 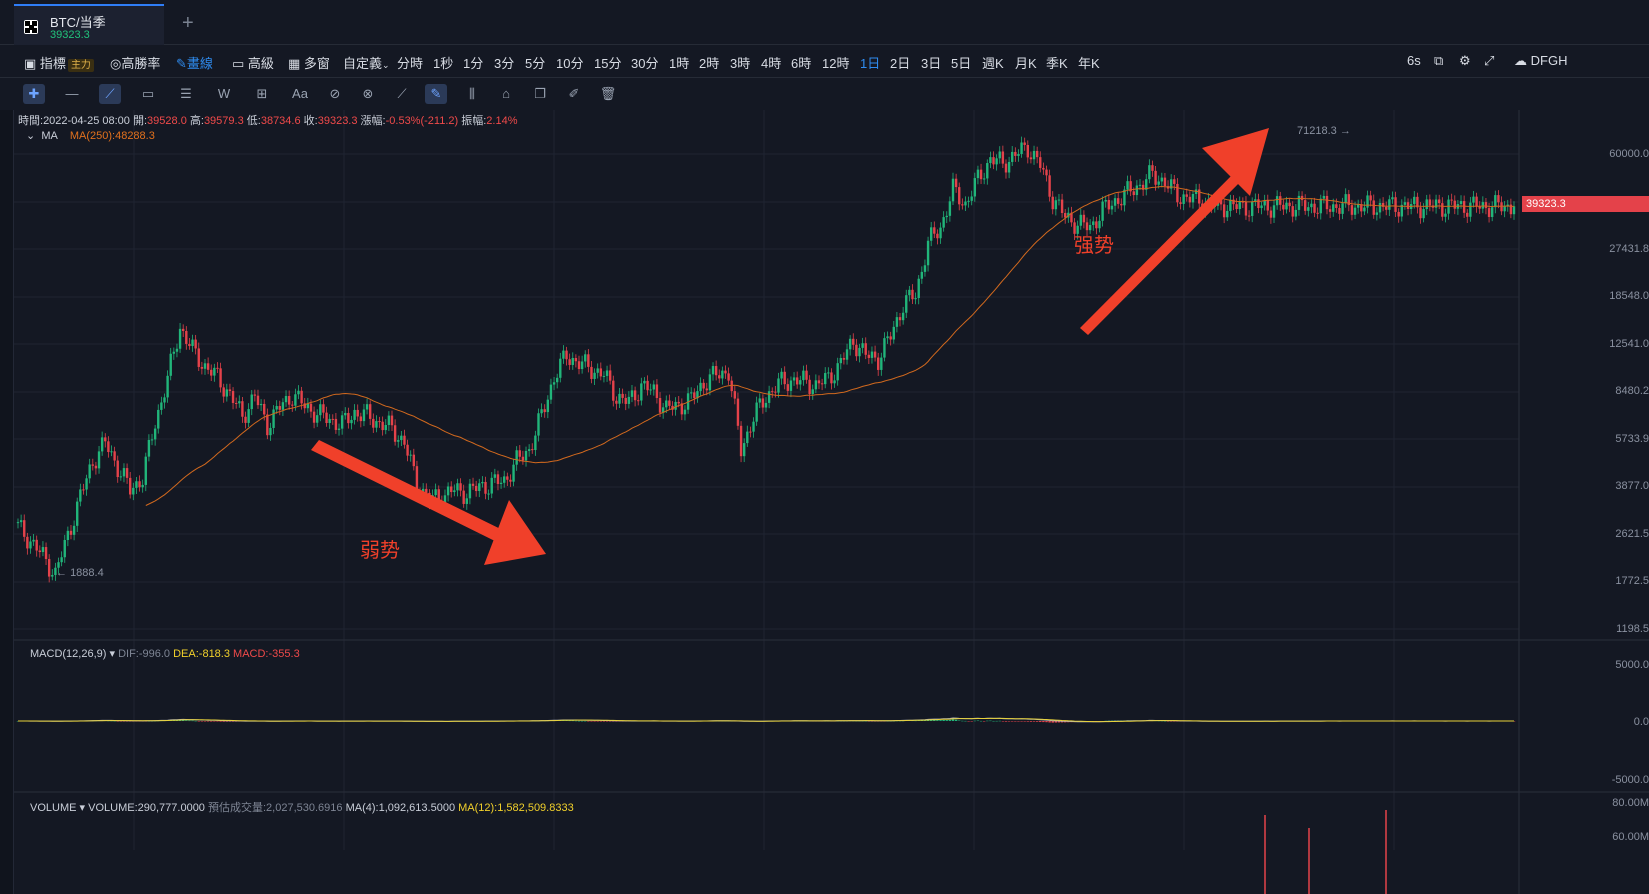 I want to click on interval-19: 月K, so click(x=1026, y=63).